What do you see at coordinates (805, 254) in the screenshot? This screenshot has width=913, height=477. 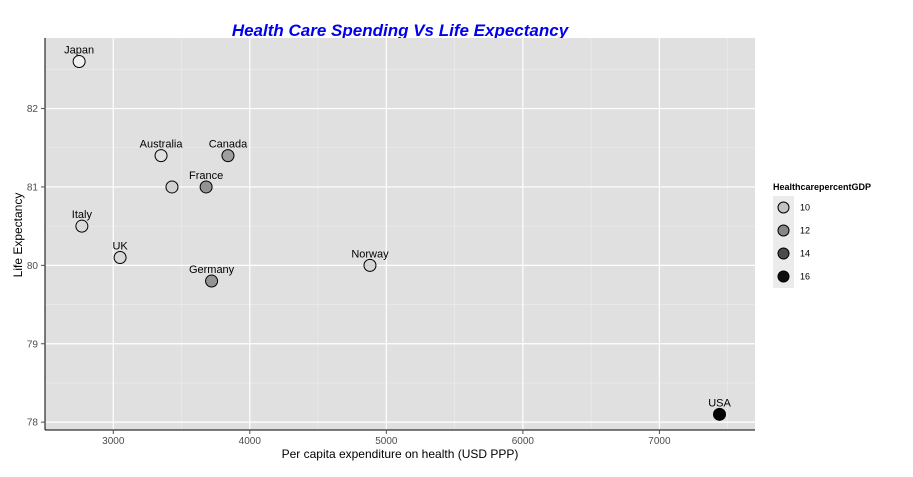 I see `legend-label: 14` at bounding box center [805, 254].